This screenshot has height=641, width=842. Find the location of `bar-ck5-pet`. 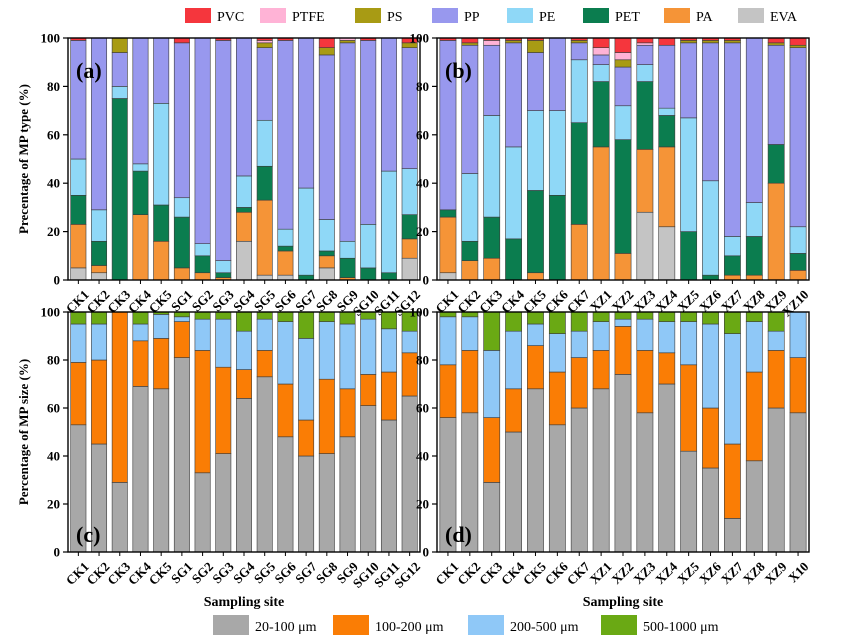

bar-ck5-pet is located at coordinates (535, 232).